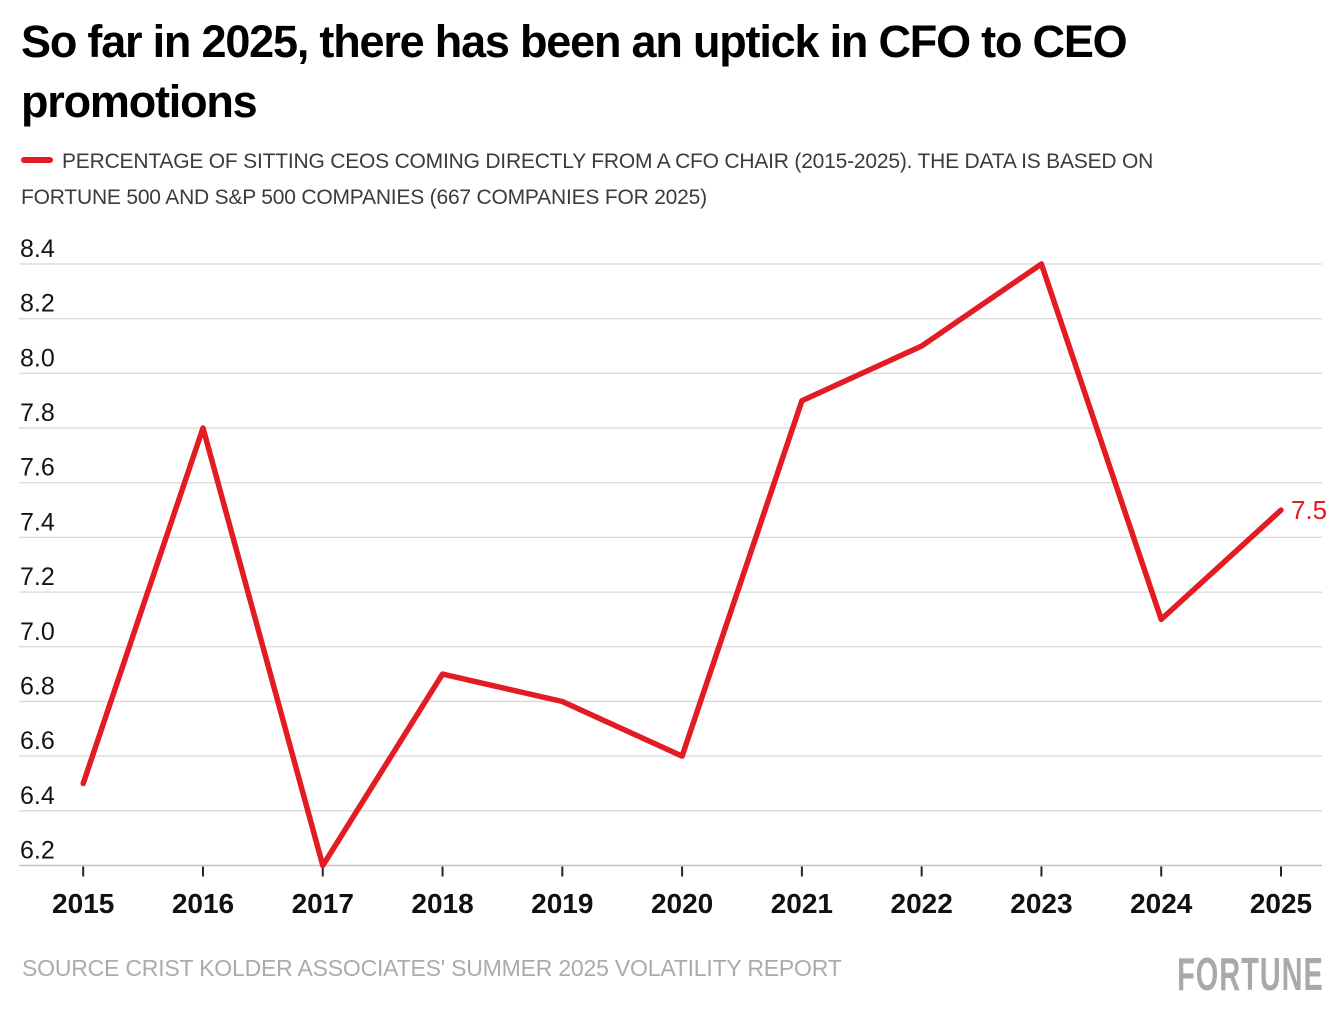  I want to click on x-axis-label: 2019, so click(562, 903).